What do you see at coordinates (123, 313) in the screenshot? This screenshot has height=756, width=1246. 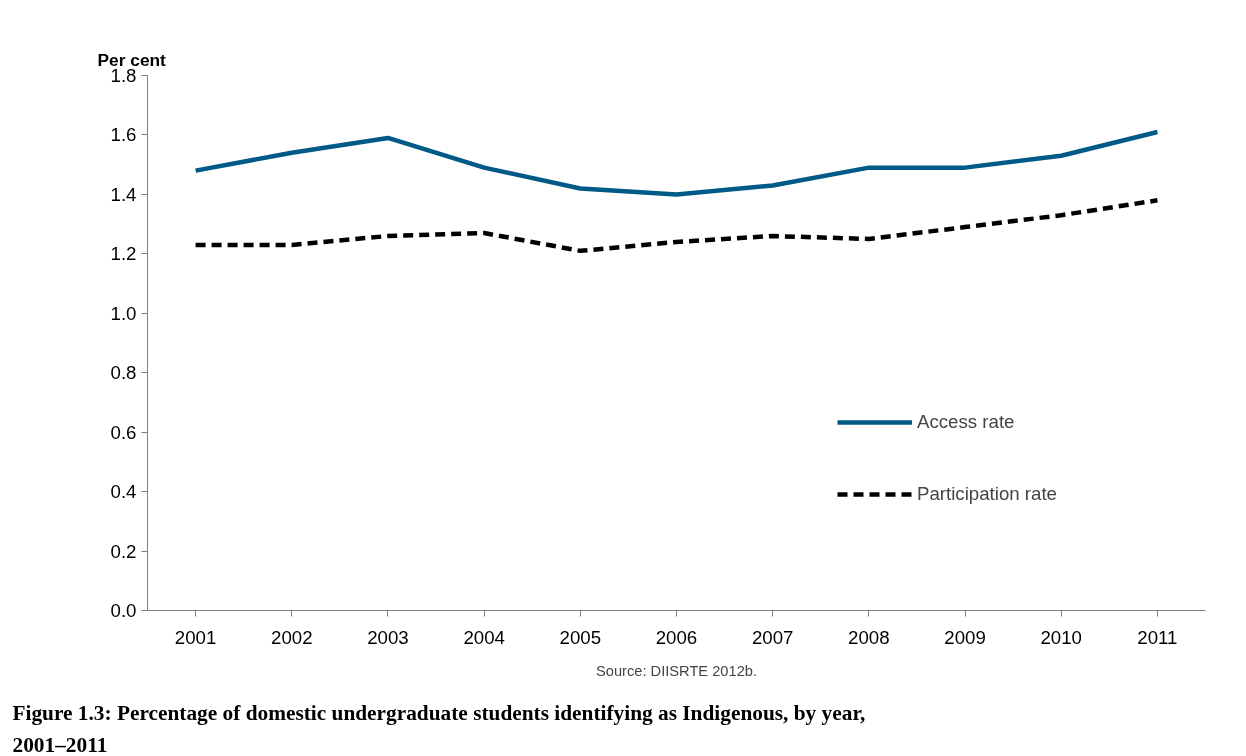 I see `y-tick-label: 1.0` at bounding box center [123, 313].